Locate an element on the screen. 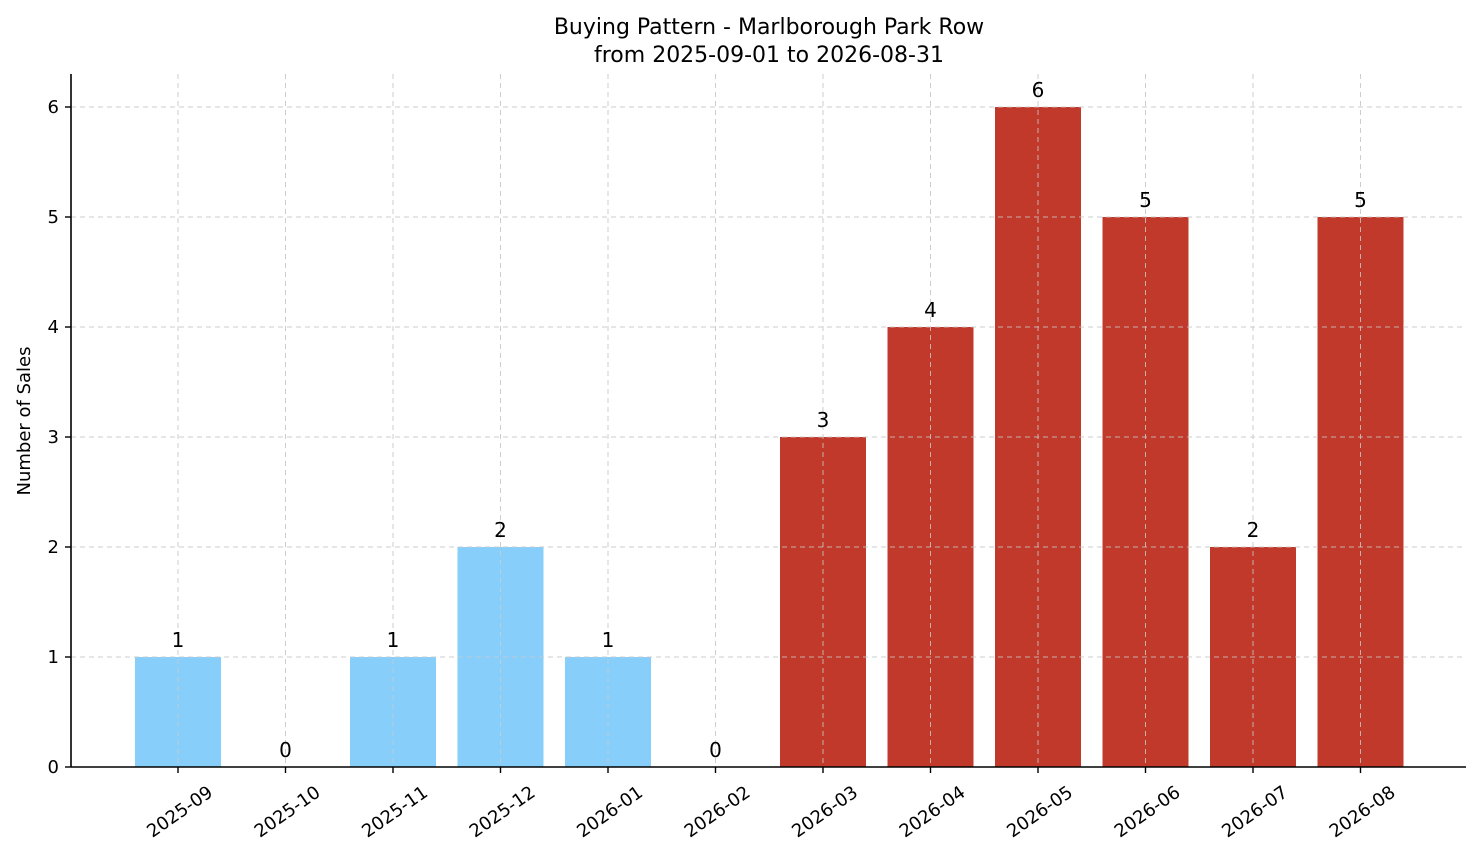 This screenshot has height=863, width=1481. chart-subtitle: from 2025-09-01 to 2026-08-31 is located at coordinates (769, 55).